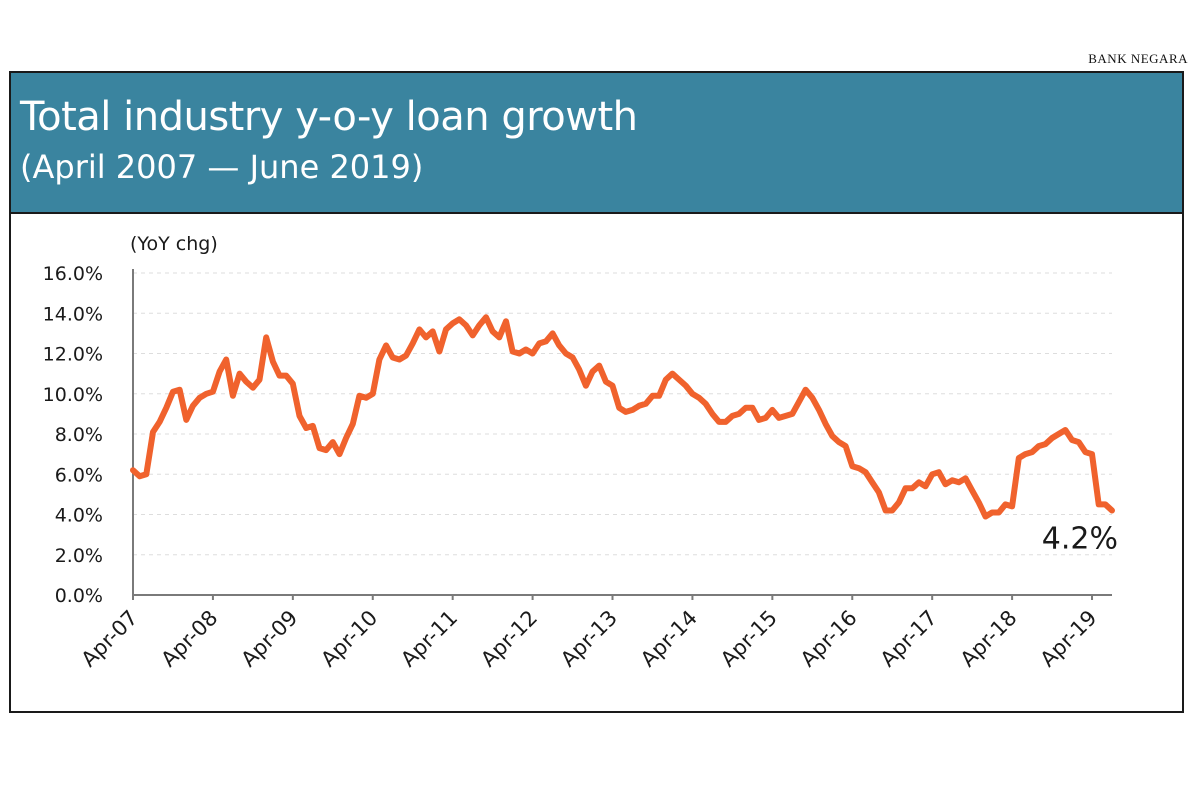  Describe the element at coordinates (589, 639) in the screenshot. I see `x-tick-label: Apr-13` at that location.